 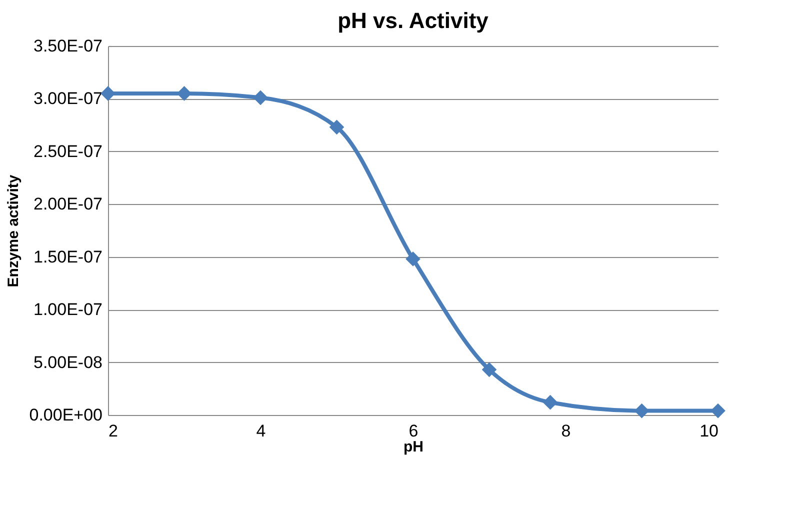 What do you see at coordinates (414, 447) in the screenshot?
I see `x-axis-title: pH` at bounding box center [414, 447].